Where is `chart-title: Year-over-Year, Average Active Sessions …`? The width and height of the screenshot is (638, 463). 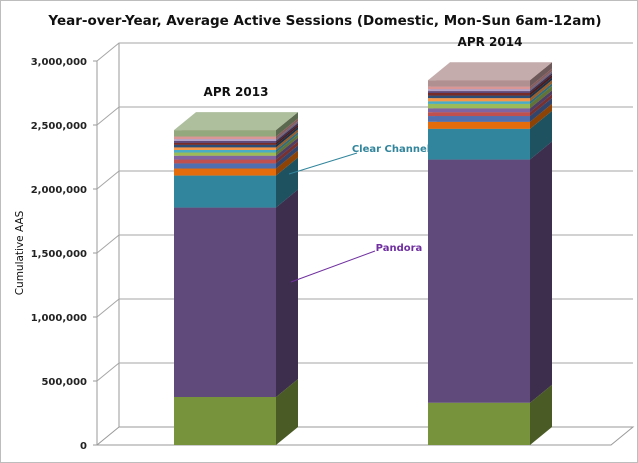
chart-title: Year-over-Year, Average Active Sessions … is located at coordinates (324, 21).